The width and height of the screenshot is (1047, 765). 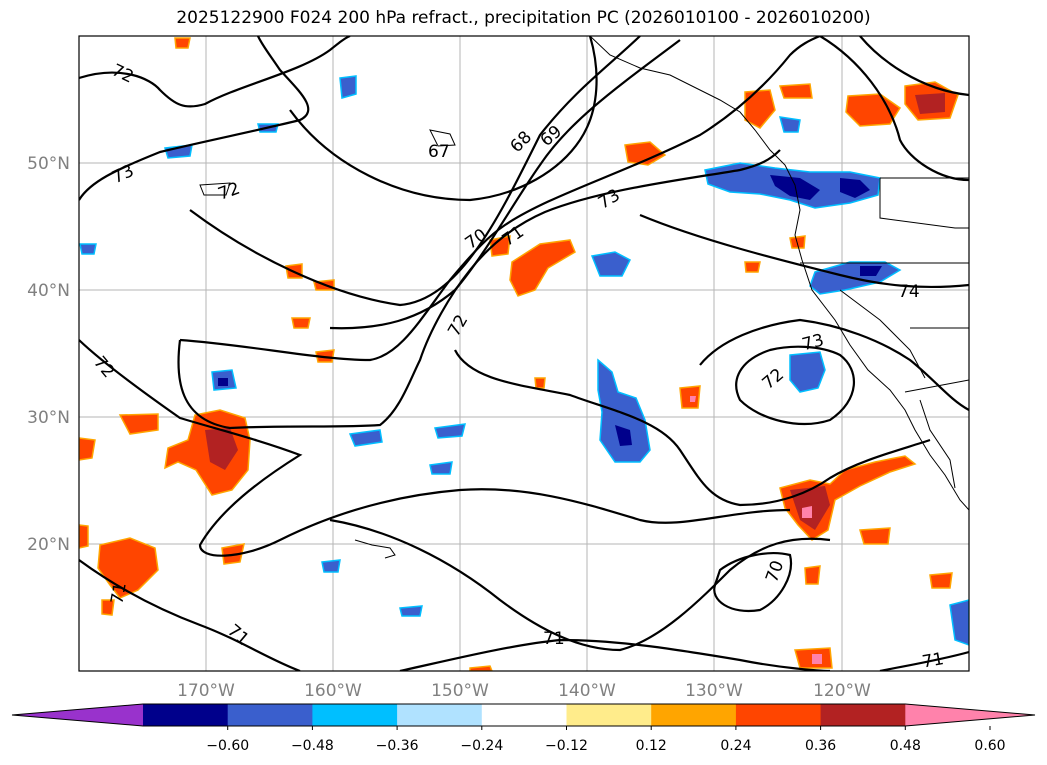 I want to click on contour-73-central, so click(x=692, y=428).